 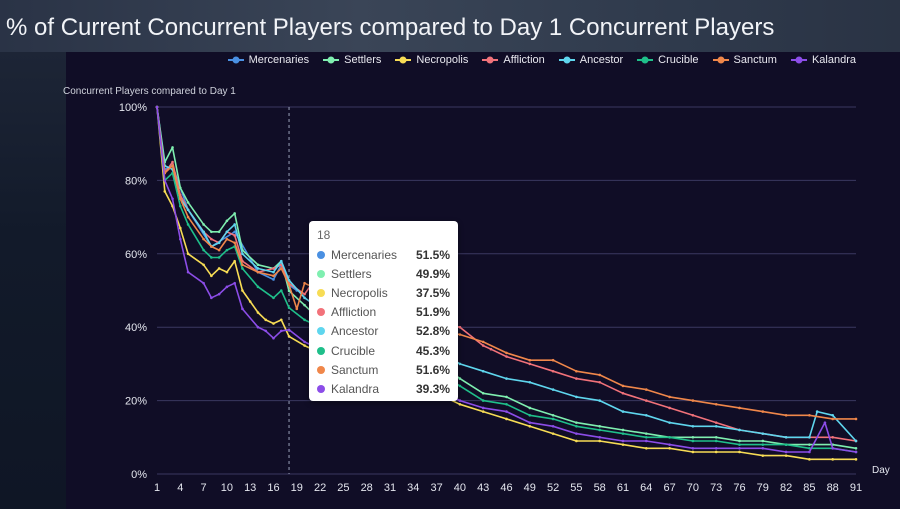 I want to click on legend-label: Settlers, so click(x=363, y=60).